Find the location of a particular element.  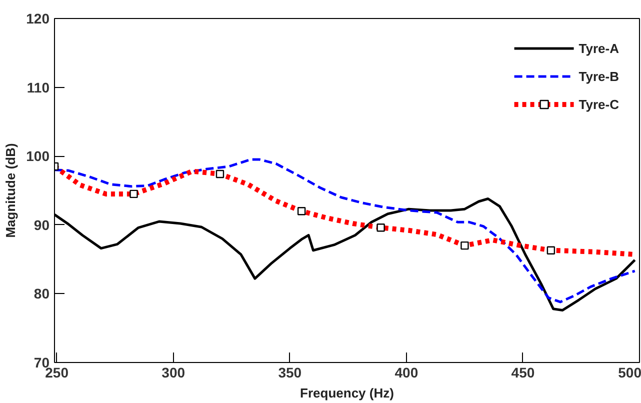

x-tick-label: 350 is located at coordinates (290, 372).